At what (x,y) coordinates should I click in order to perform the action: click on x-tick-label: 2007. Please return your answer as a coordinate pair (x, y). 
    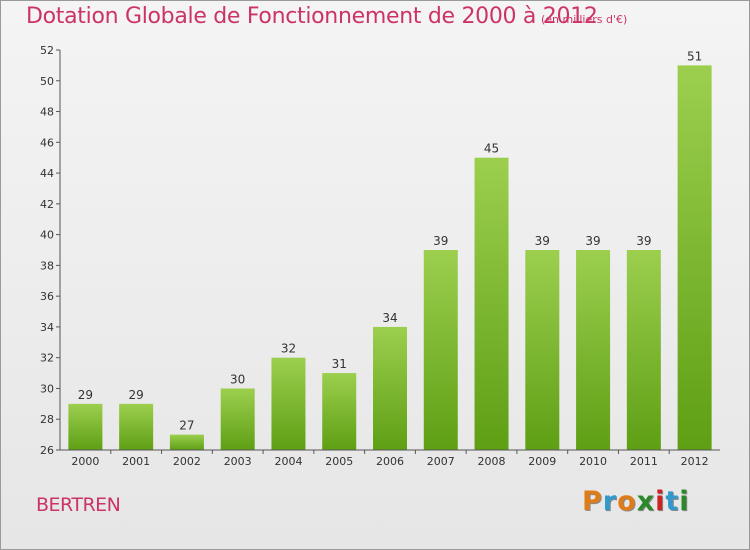
    Looking at the image, I should click on (441, 461).